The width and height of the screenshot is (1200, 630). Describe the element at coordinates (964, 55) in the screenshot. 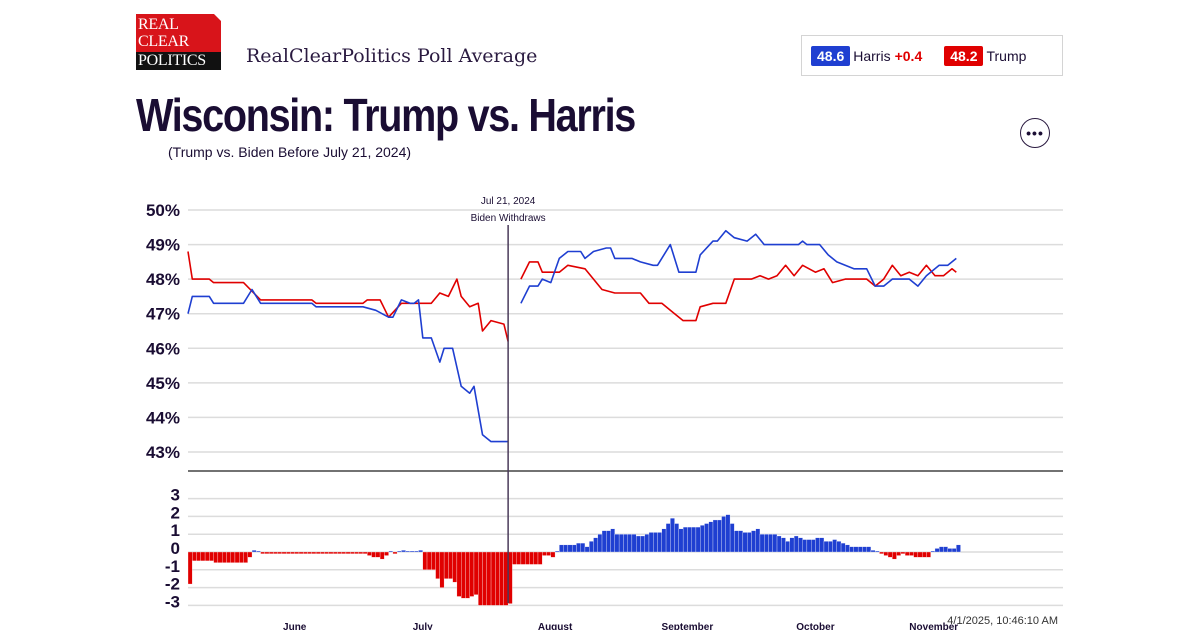

I see `trump-value-badge: 48.2` at that location.